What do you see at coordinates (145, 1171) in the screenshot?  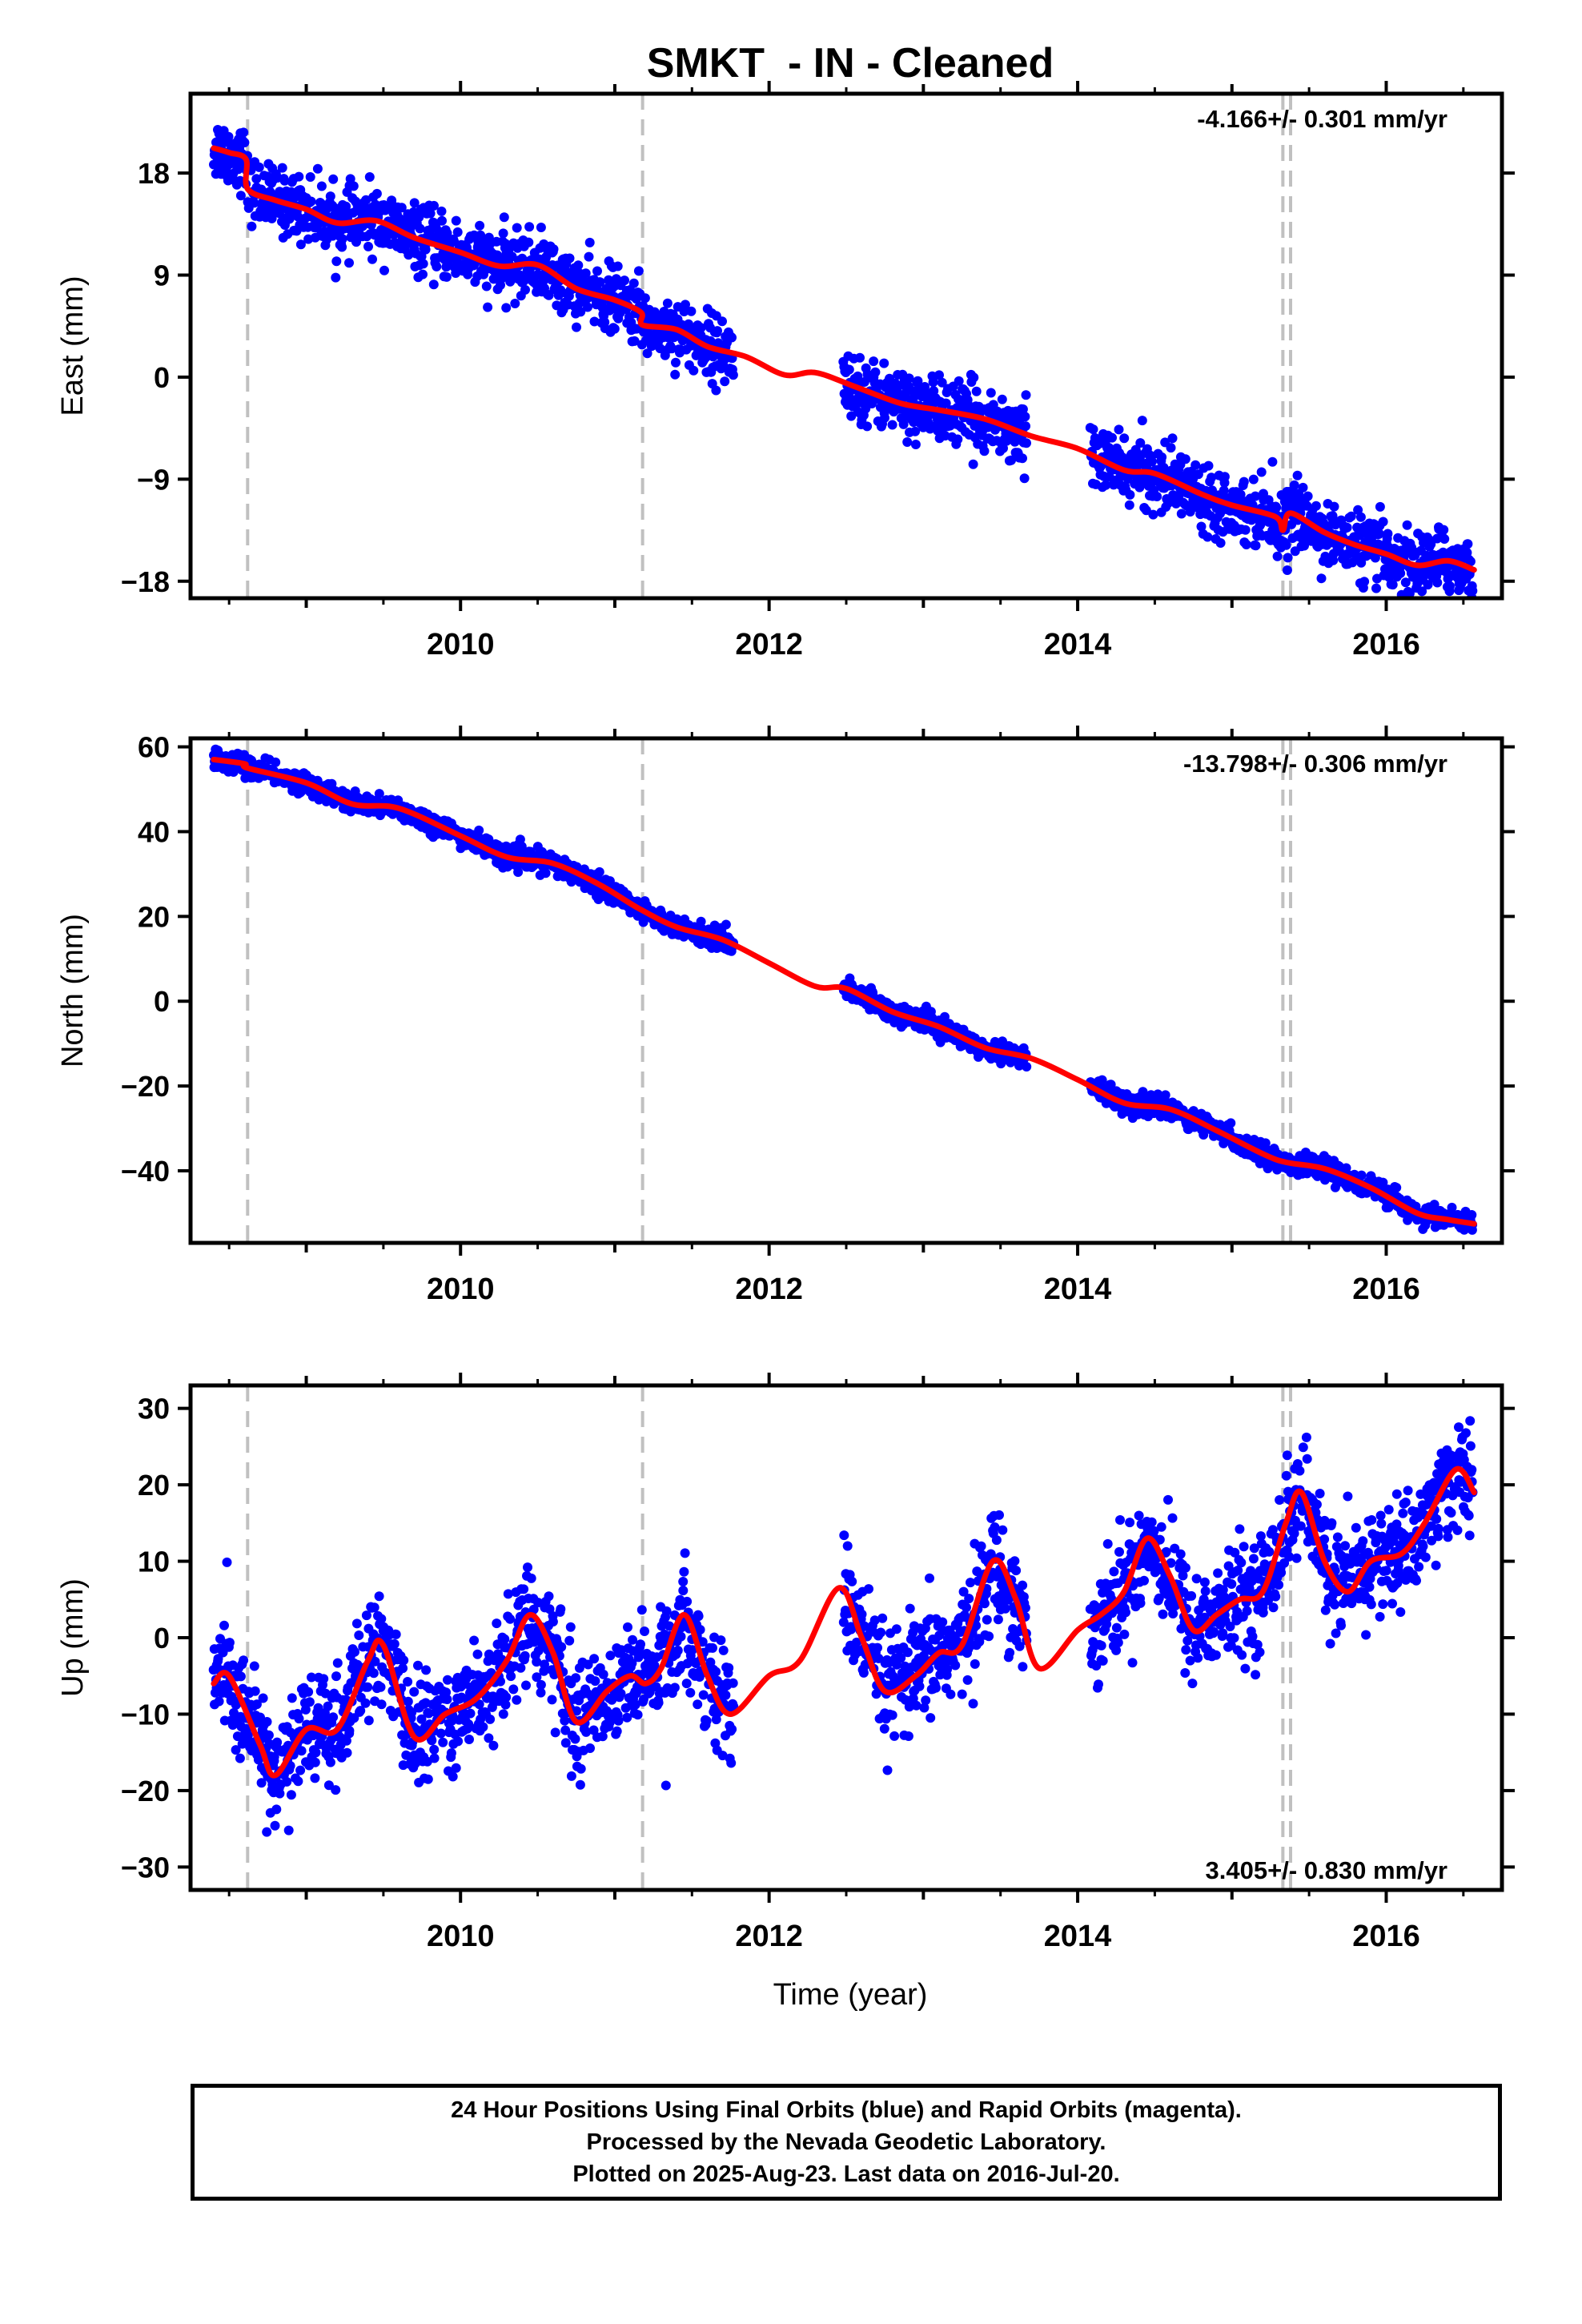 I see `y-tick-label: −40` at bounding box center [145, 1171].